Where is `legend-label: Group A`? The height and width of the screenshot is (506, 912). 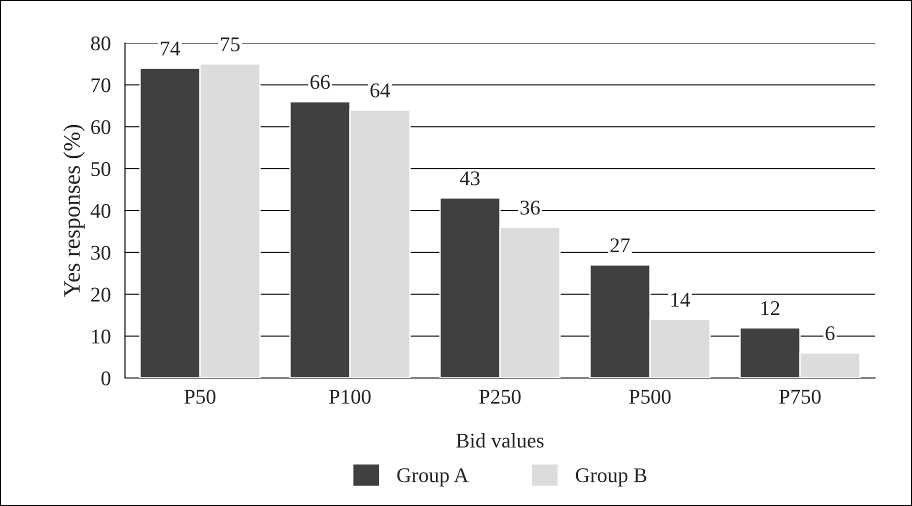 legend-label: Group A is located at coordinates (433, 477).